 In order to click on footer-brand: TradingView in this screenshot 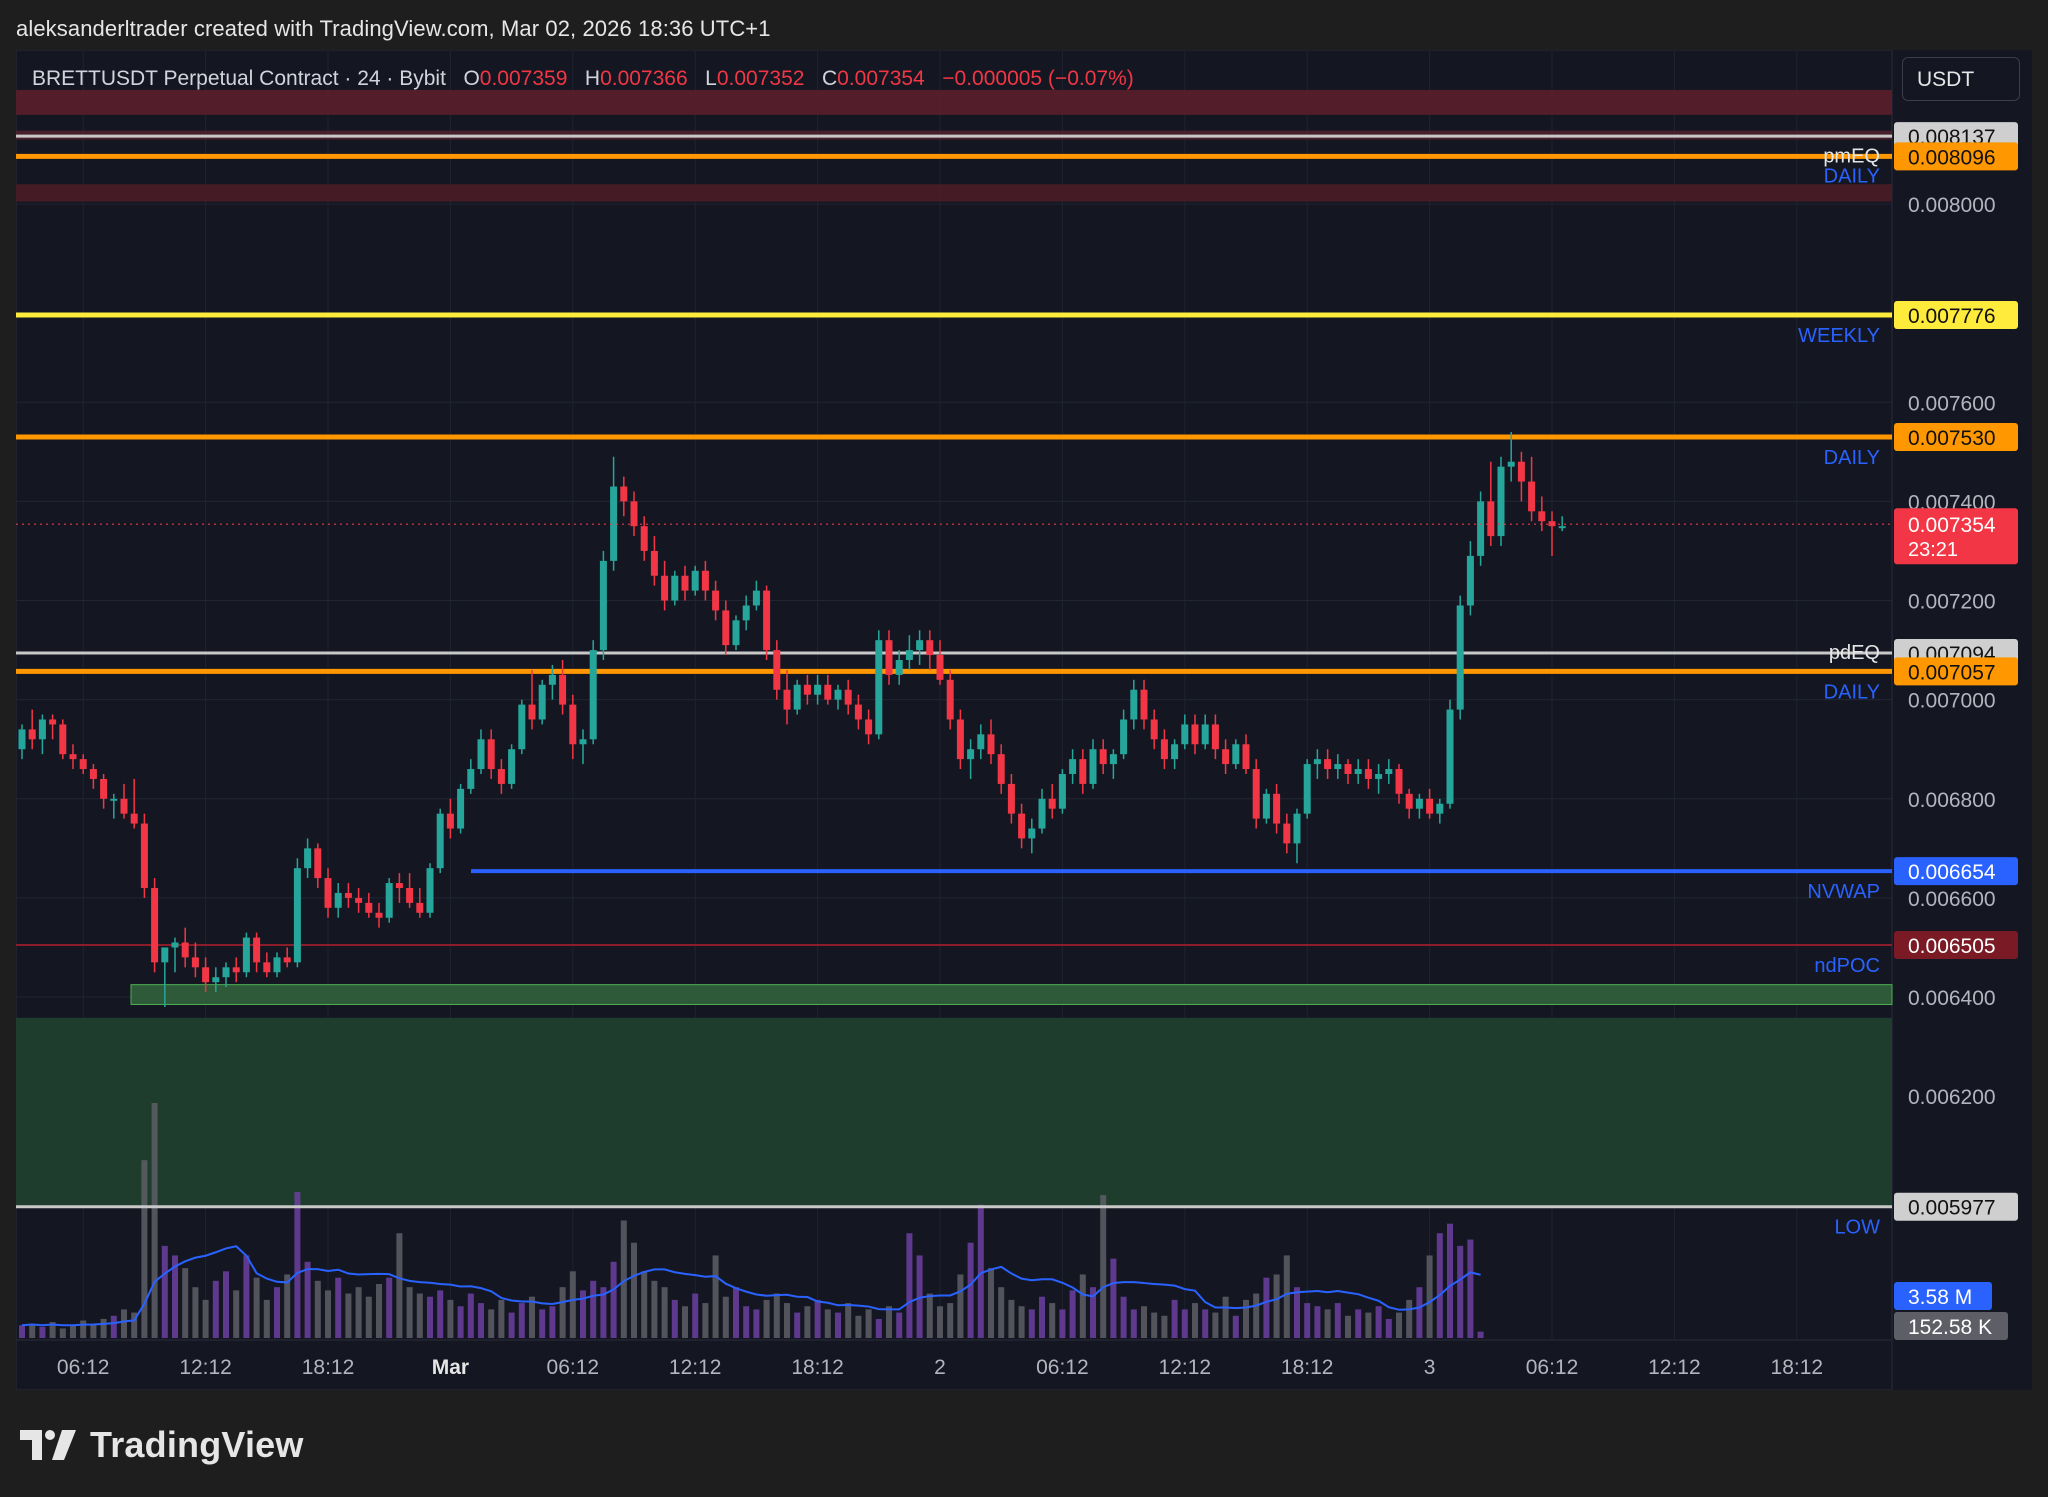, I will do `click(197, 1444)`.